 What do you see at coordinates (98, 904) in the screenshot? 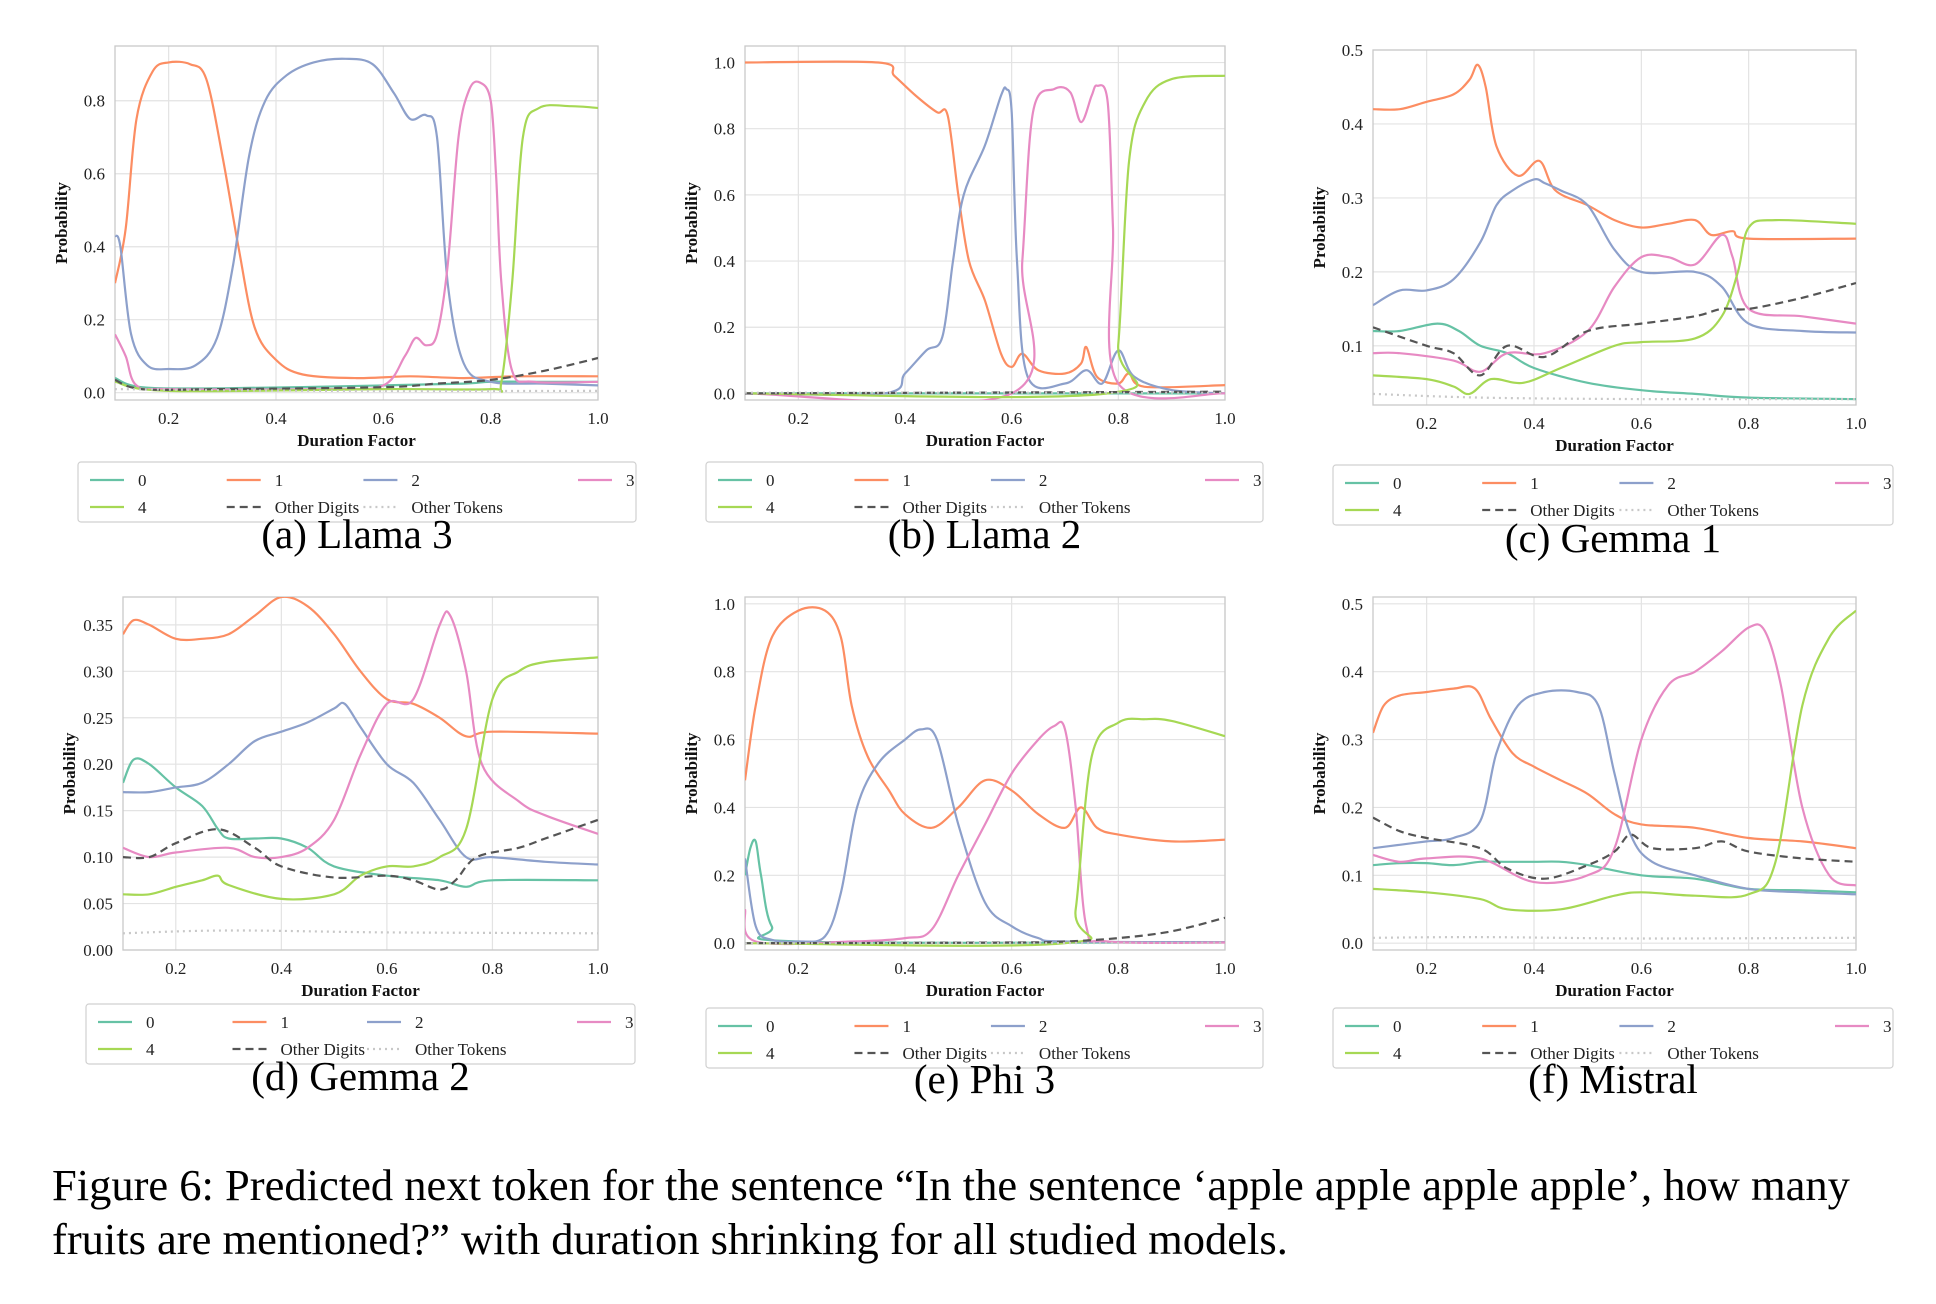
I see `y-tick-label: 0.05` at bounding box center [98, 904].